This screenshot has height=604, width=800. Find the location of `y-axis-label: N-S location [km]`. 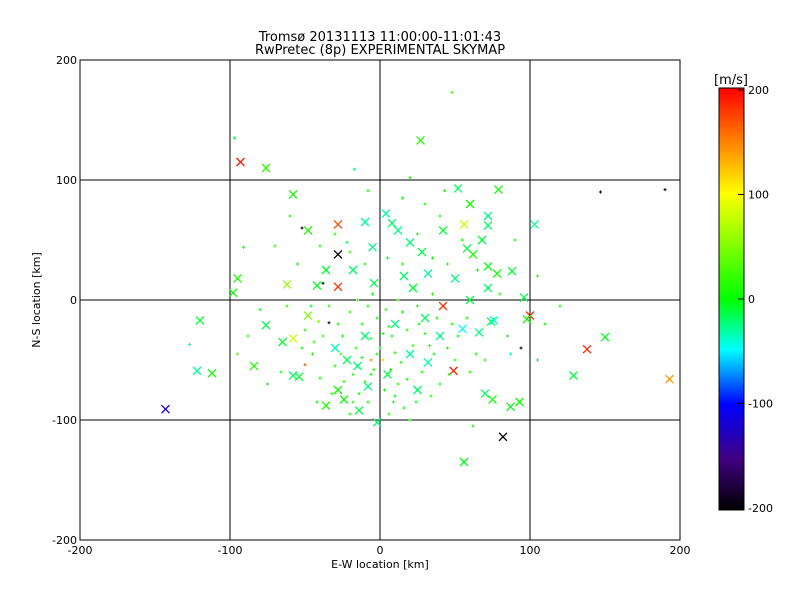

y-axis-label: N-S location [km] is located at coordinates (36, 300).